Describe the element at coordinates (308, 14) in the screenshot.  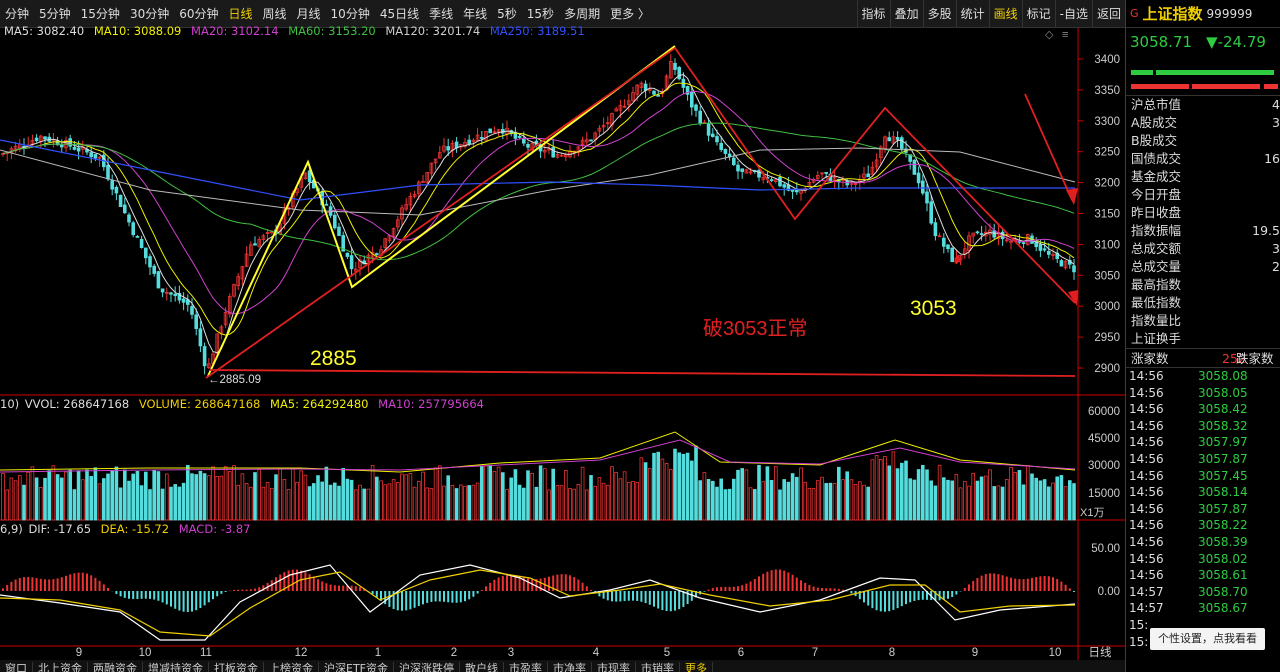
I see `period-tab: 月线` at that location.